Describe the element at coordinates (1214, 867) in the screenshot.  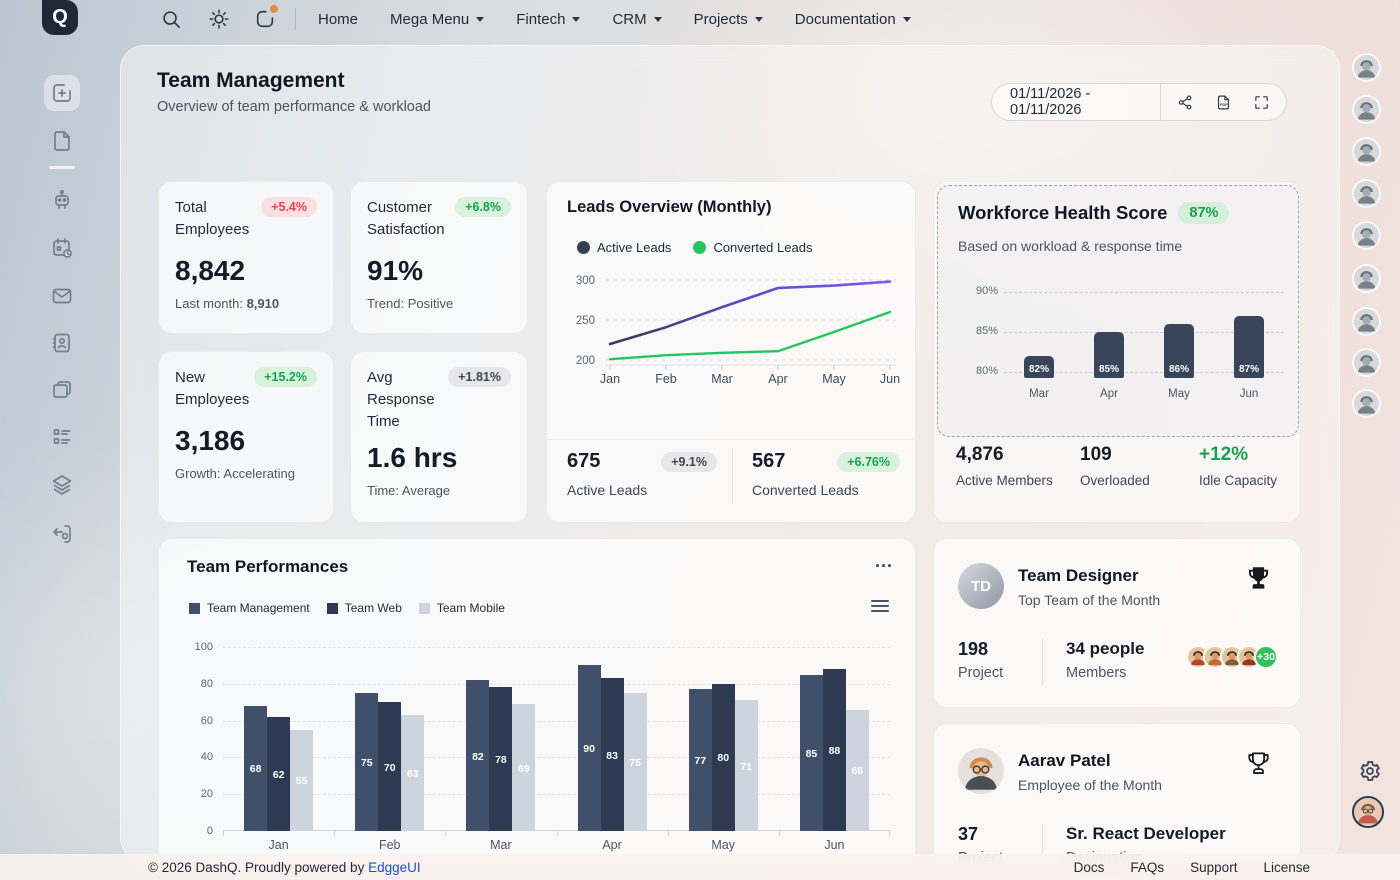
I see `footer-link-support: Support` at that location.